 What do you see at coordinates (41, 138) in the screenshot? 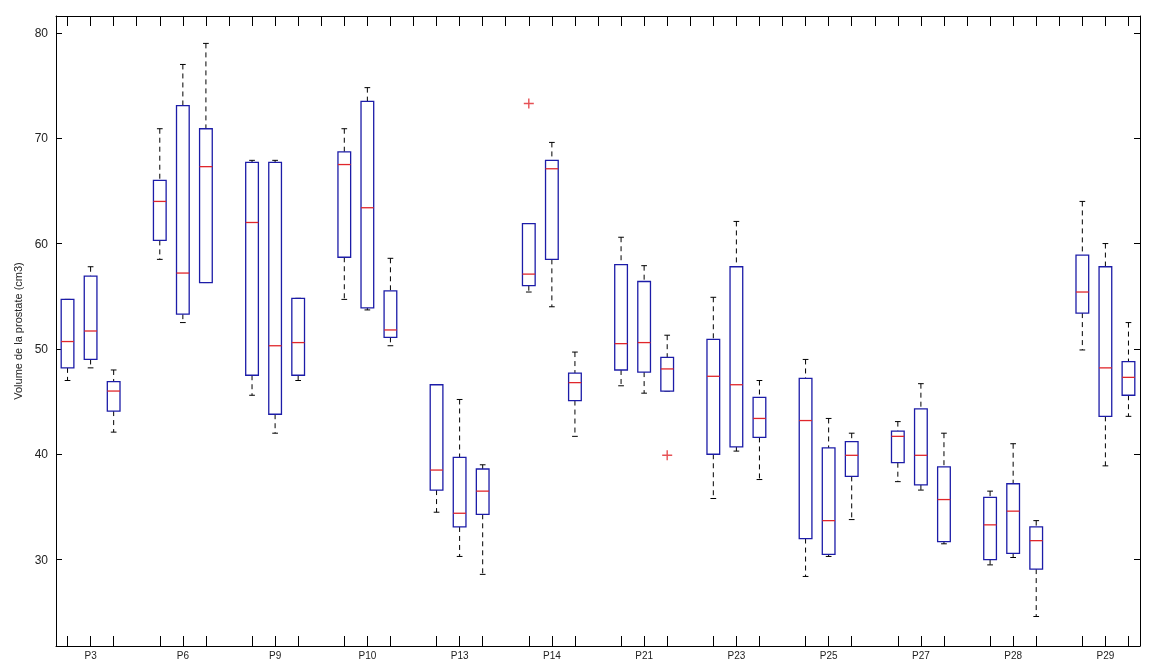
I see `y-tick-label: 70` at bounding box center [41, 138].